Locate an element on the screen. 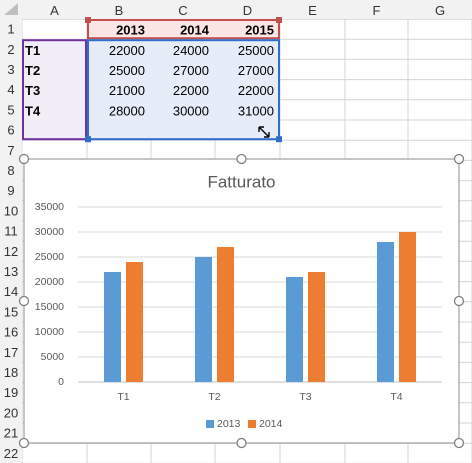 The height and width of the screenshot is (463, 472). x-tick-label: T3 is located at coordinates (305, 397).